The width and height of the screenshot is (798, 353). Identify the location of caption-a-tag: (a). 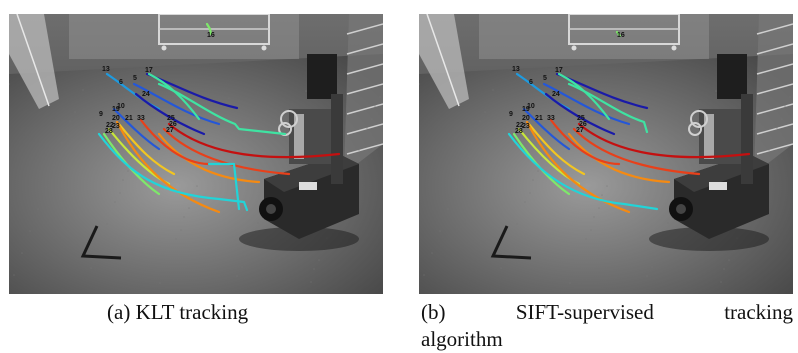
(119, 312).